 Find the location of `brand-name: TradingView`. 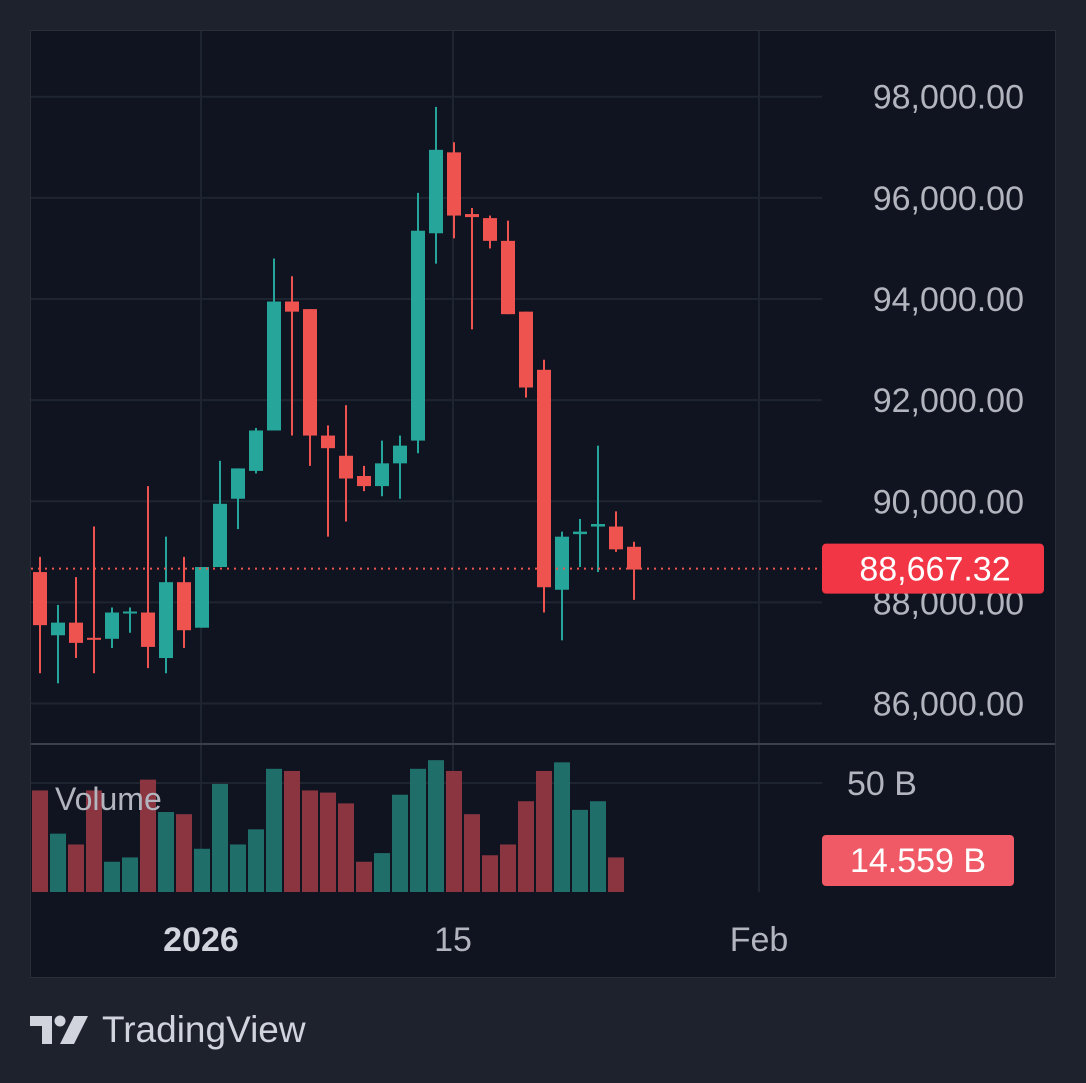

brand-name: TradingView is located at coordinates (204, 1029).